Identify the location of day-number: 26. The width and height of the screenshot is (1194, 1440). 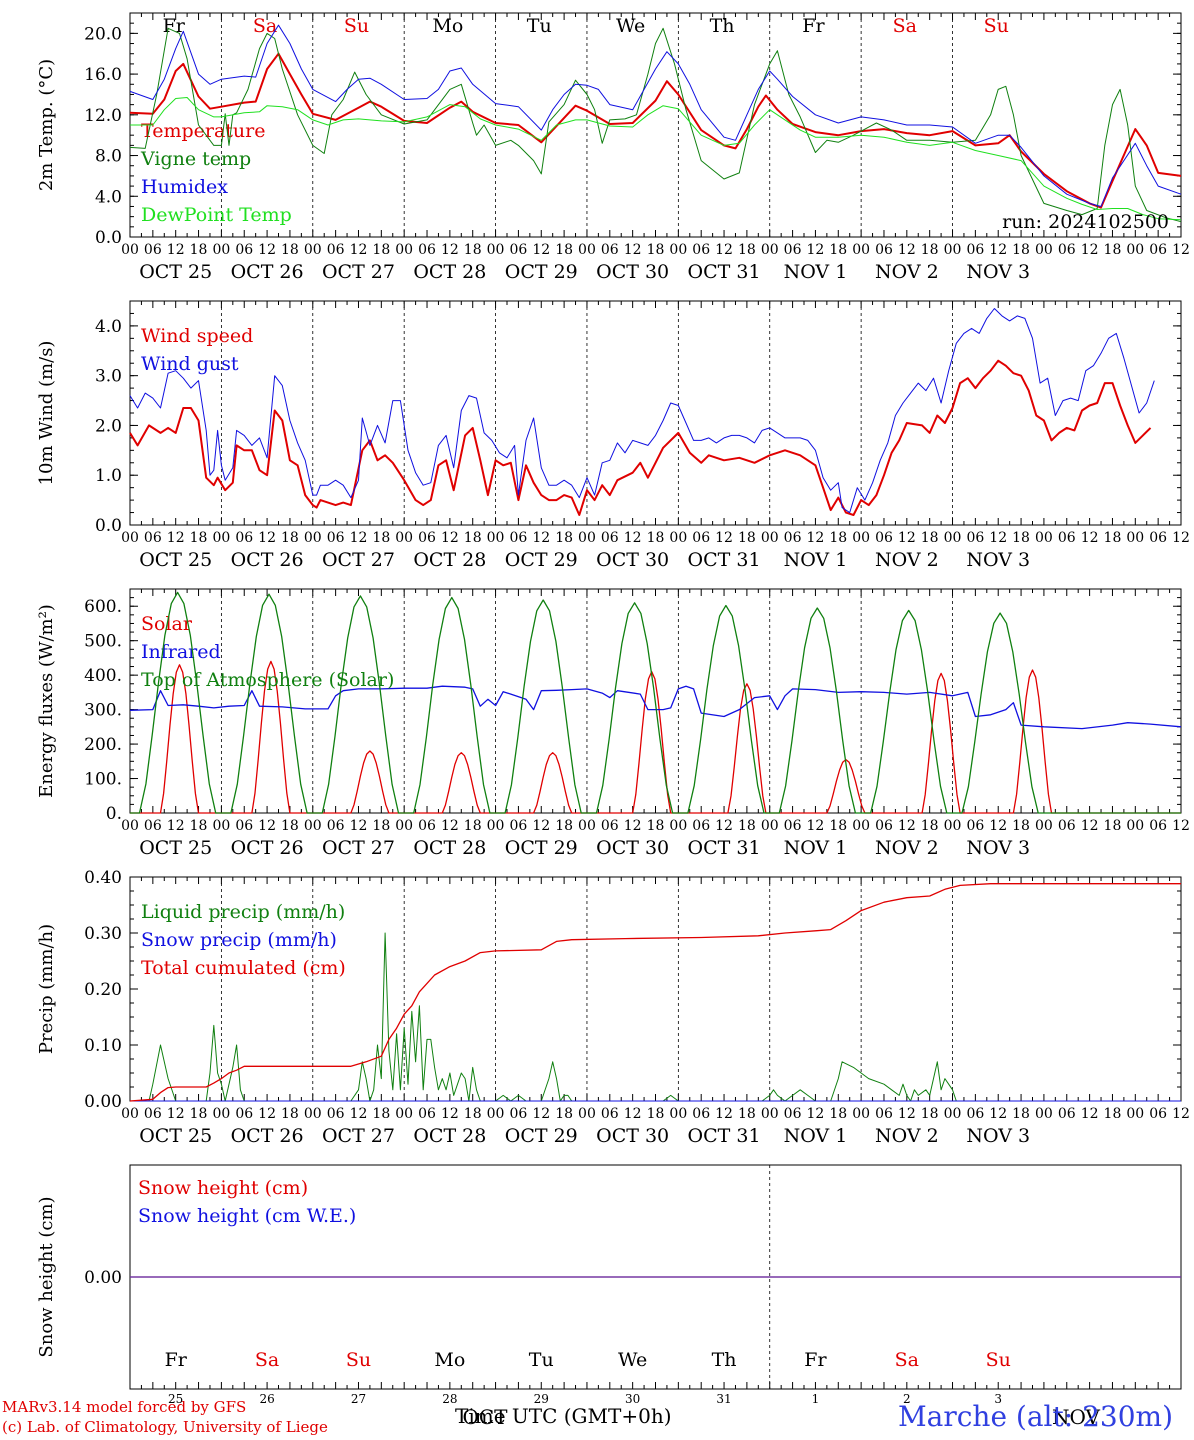
(266, 1399).